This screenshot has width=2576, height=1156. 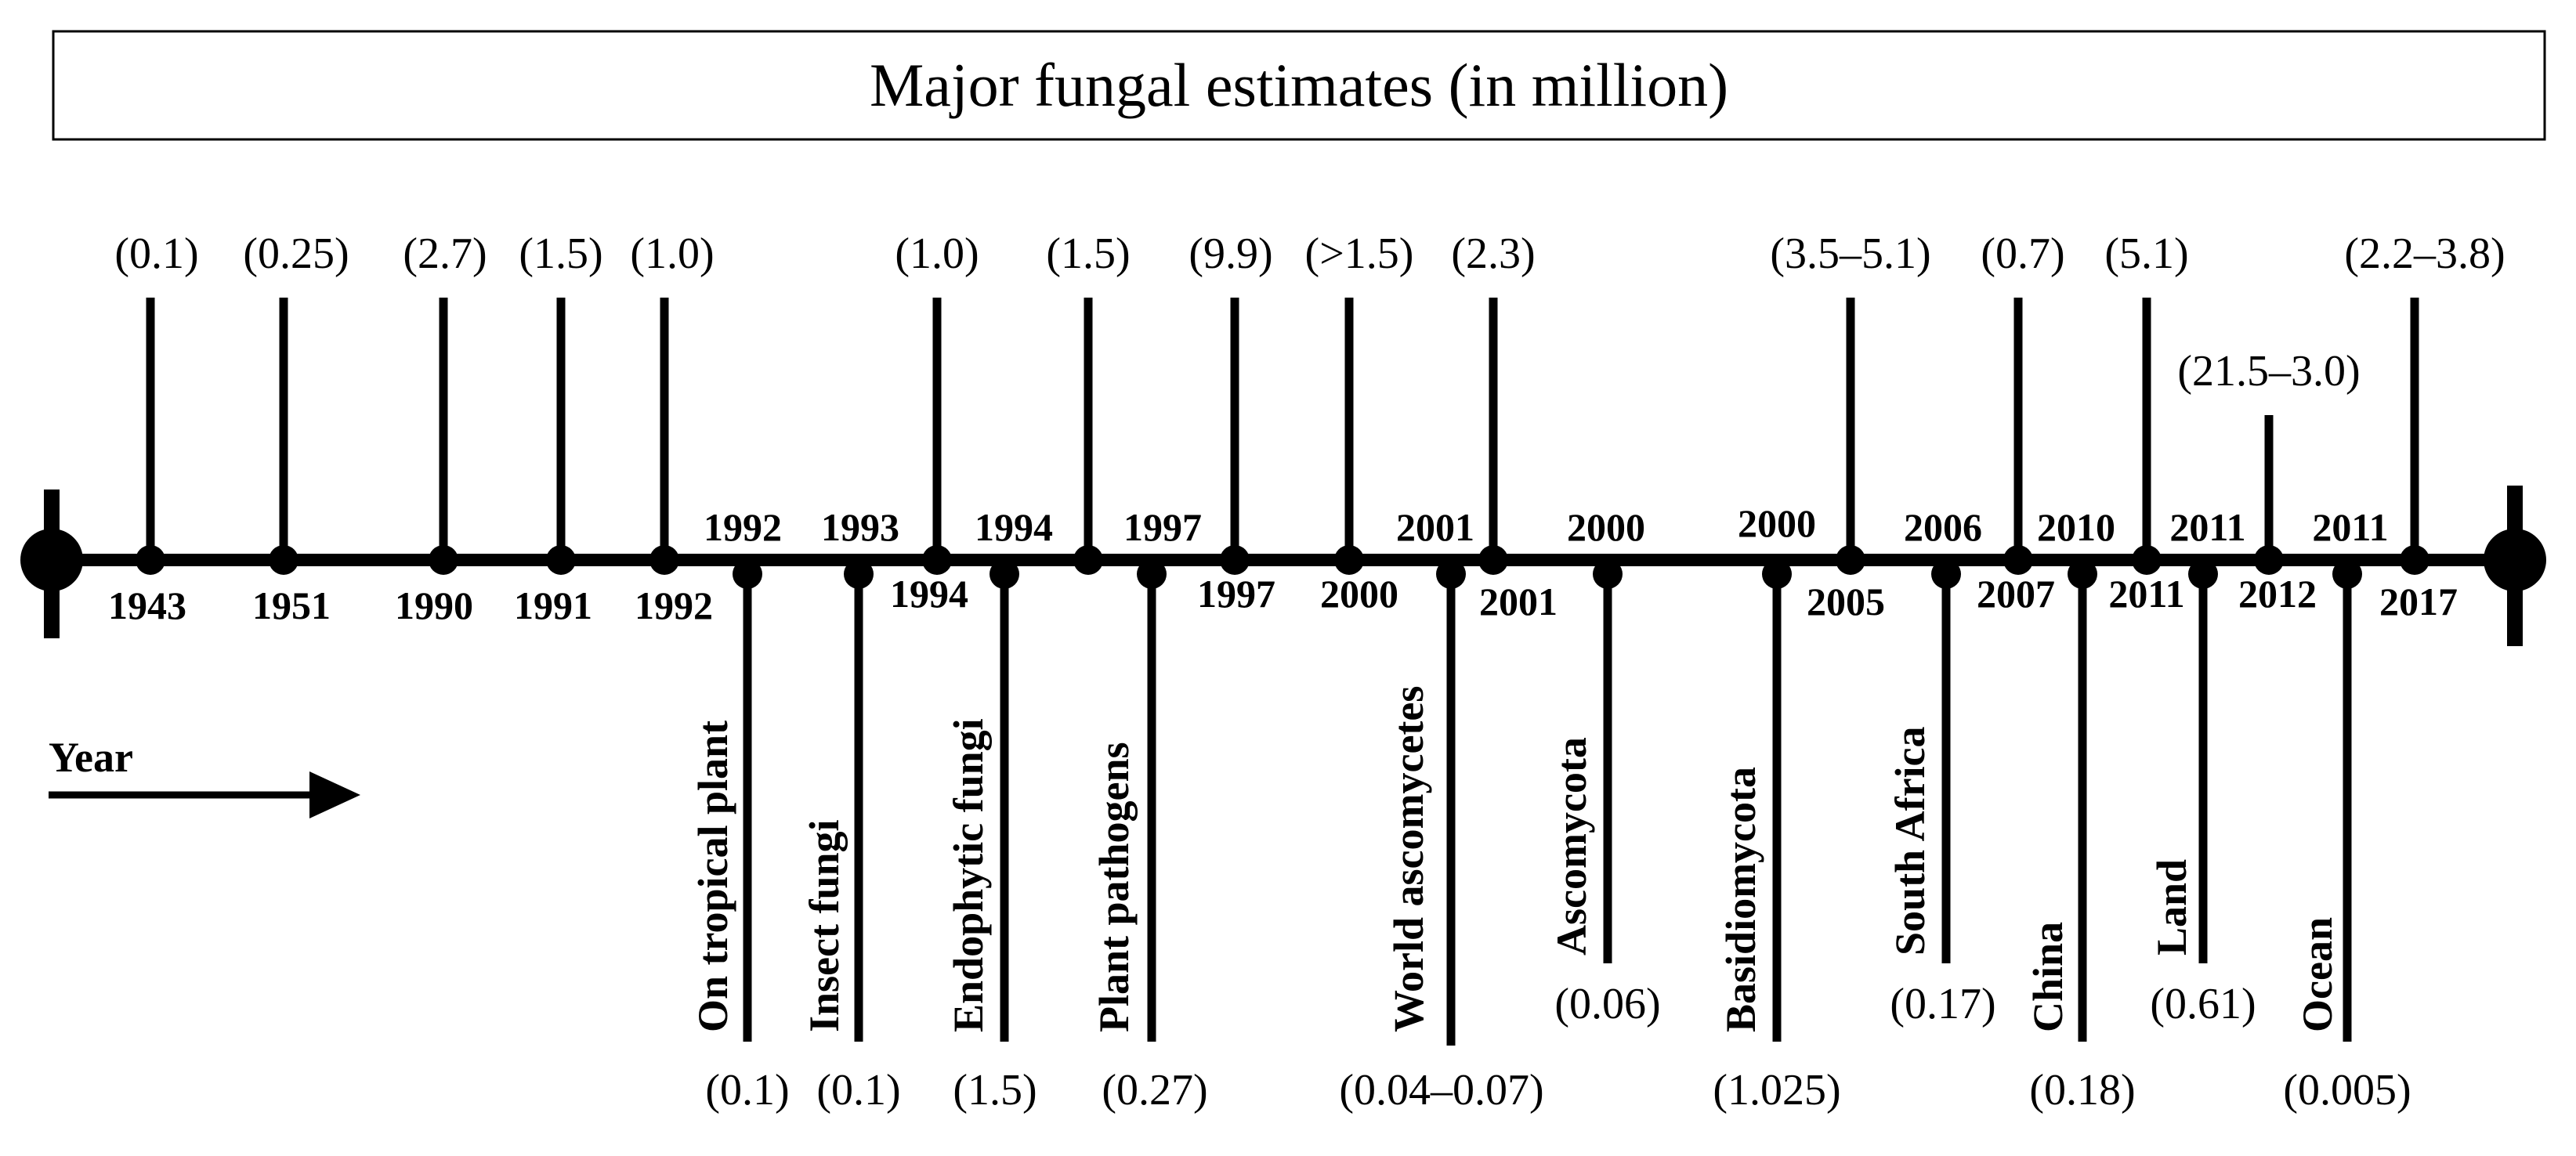 I want to click on category-label: On tropical plant, so click(x=713, y=876).